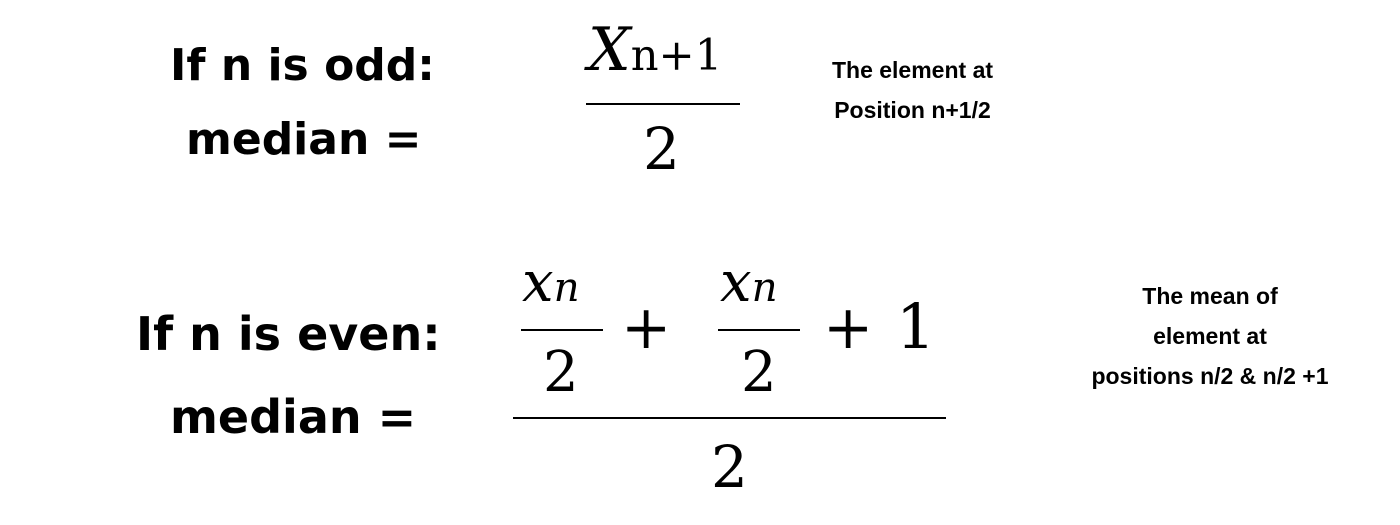  I want to click on even-term2-subscript: n, so click(764, 287).